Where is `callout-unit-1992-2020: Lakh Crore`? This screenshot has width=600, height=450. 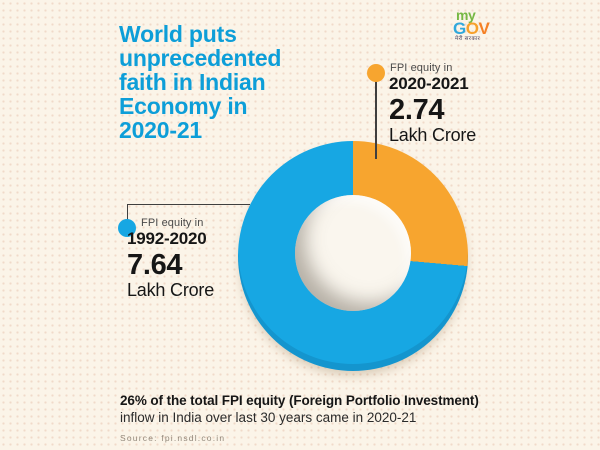
callout-unit-1992-2020: Lakh Crore is located at coordinates (171, 290).